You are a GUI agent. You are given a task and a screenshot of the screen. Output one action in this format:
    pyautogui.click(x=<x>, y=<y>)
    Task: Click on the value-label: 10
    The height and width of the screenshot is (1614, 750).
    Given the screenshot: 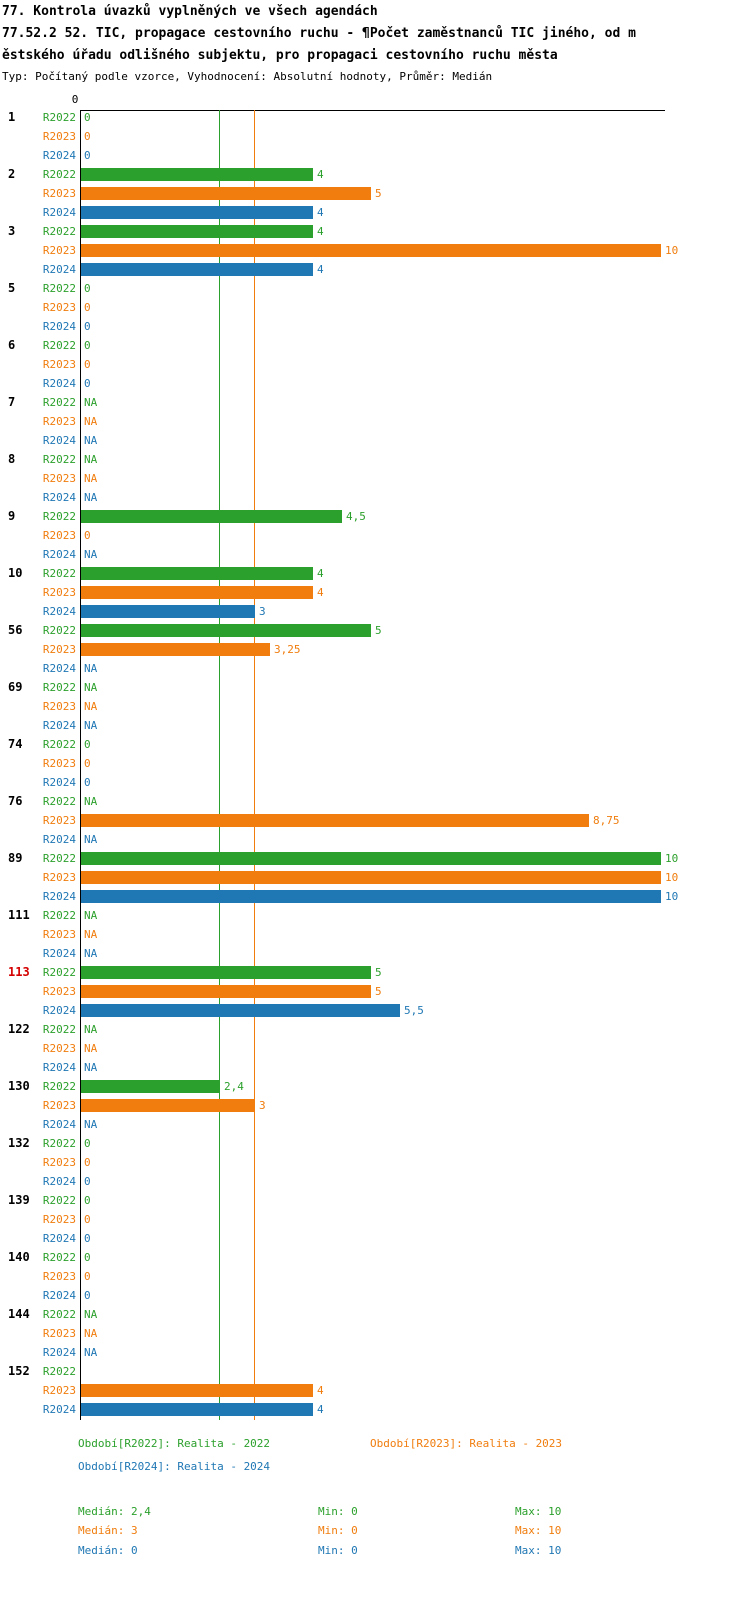 What is the action you would take?
    pyautogui.click(x=672, y=858)
    